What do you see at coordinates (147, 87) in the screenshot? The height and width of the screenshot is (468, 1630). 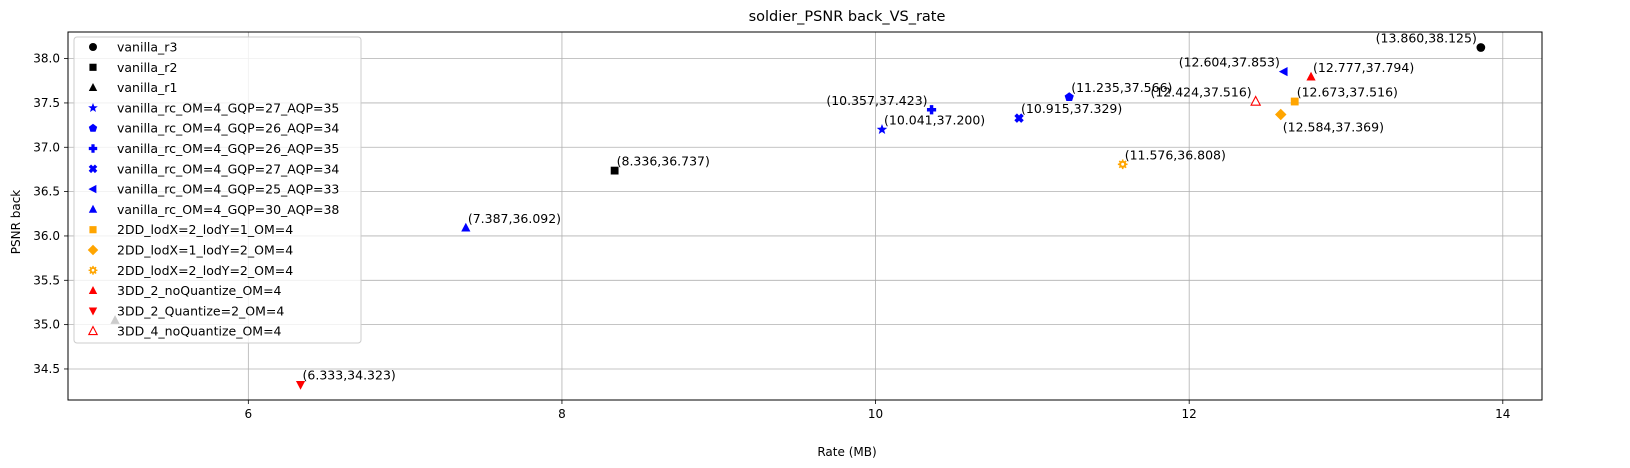 I see `legend-label: vanilla_r1` at bounding box center [147, 87].